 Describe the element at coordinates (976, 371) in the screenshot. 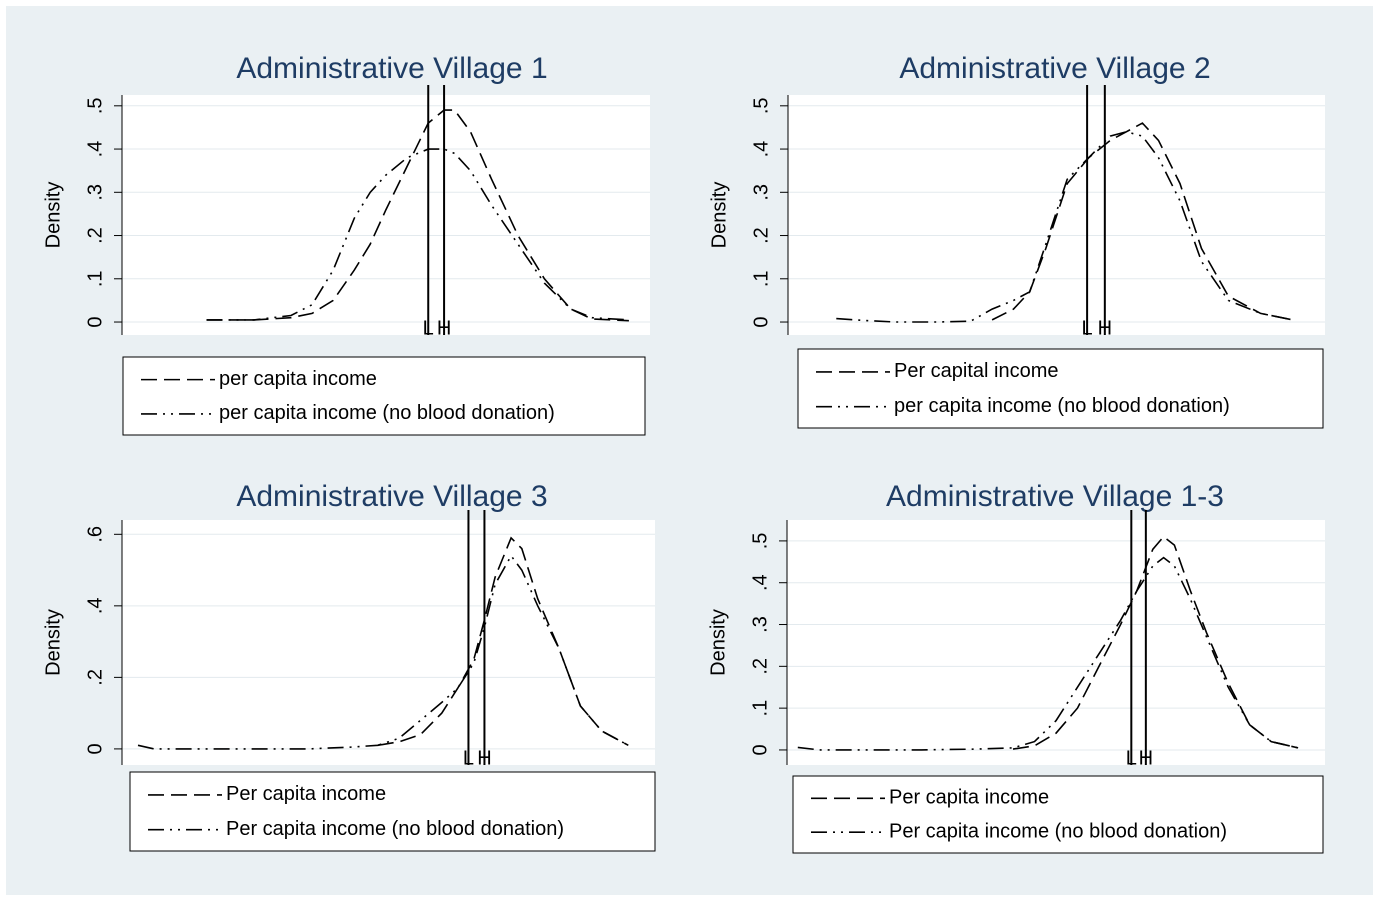

I see `legend-label: Per capital income` at that location.